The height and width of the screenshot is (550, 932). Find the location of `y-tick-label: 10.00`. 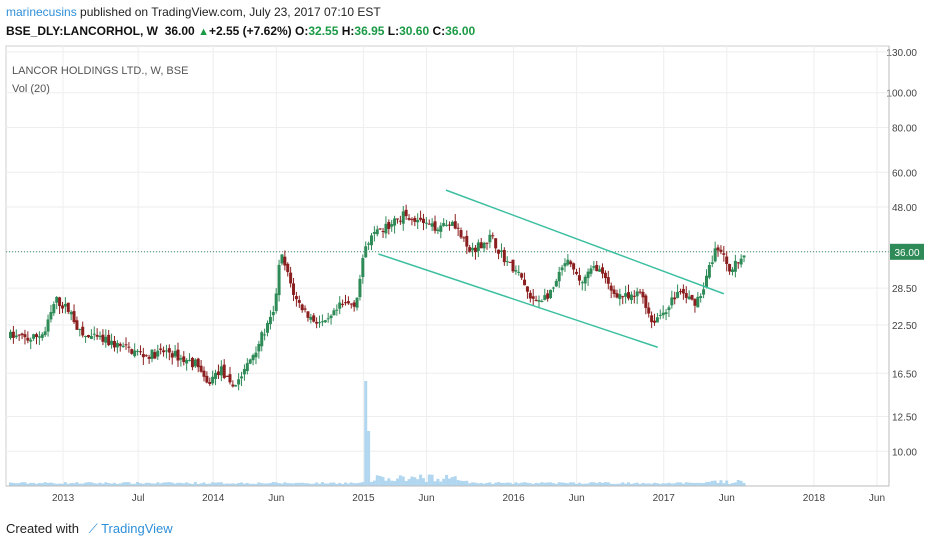

y-tick-label: 10.00 is located at coordinates (904, 452).